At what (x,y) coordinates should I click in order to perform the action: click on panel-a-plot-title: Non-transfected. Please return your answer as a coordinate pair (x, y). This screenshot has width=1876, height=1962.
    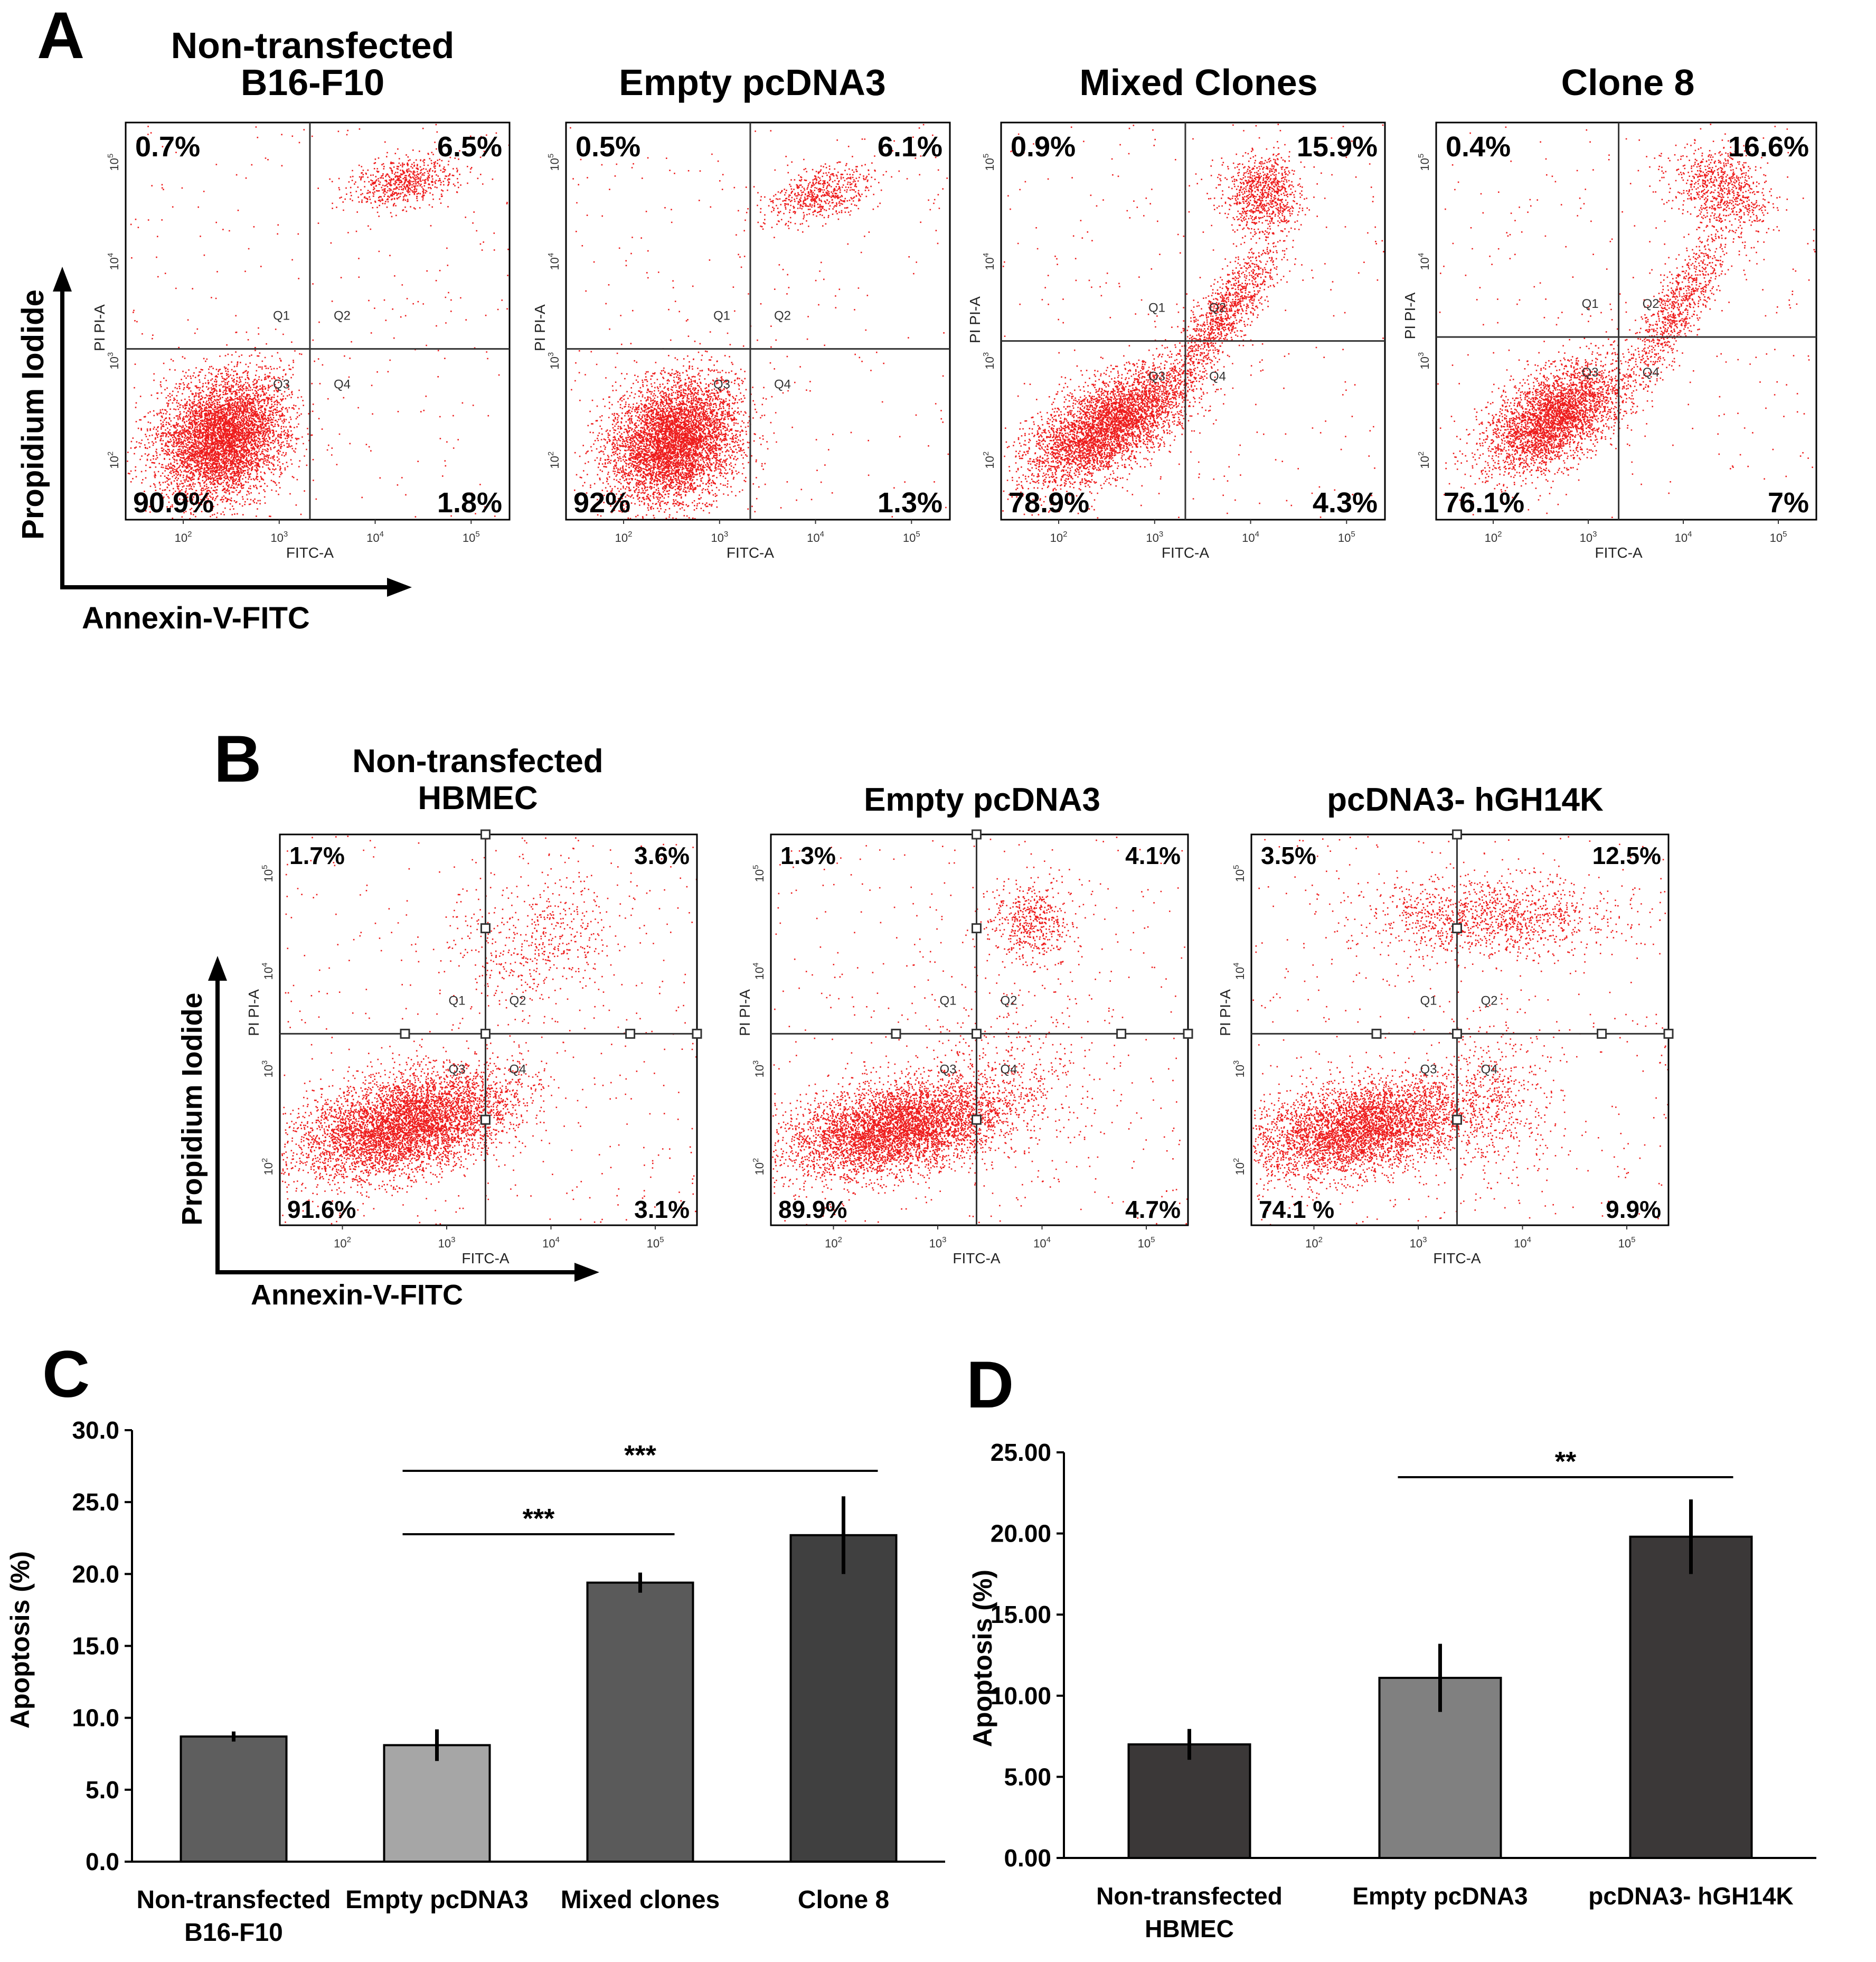
    Looking at the image, I should click on (313, 46).